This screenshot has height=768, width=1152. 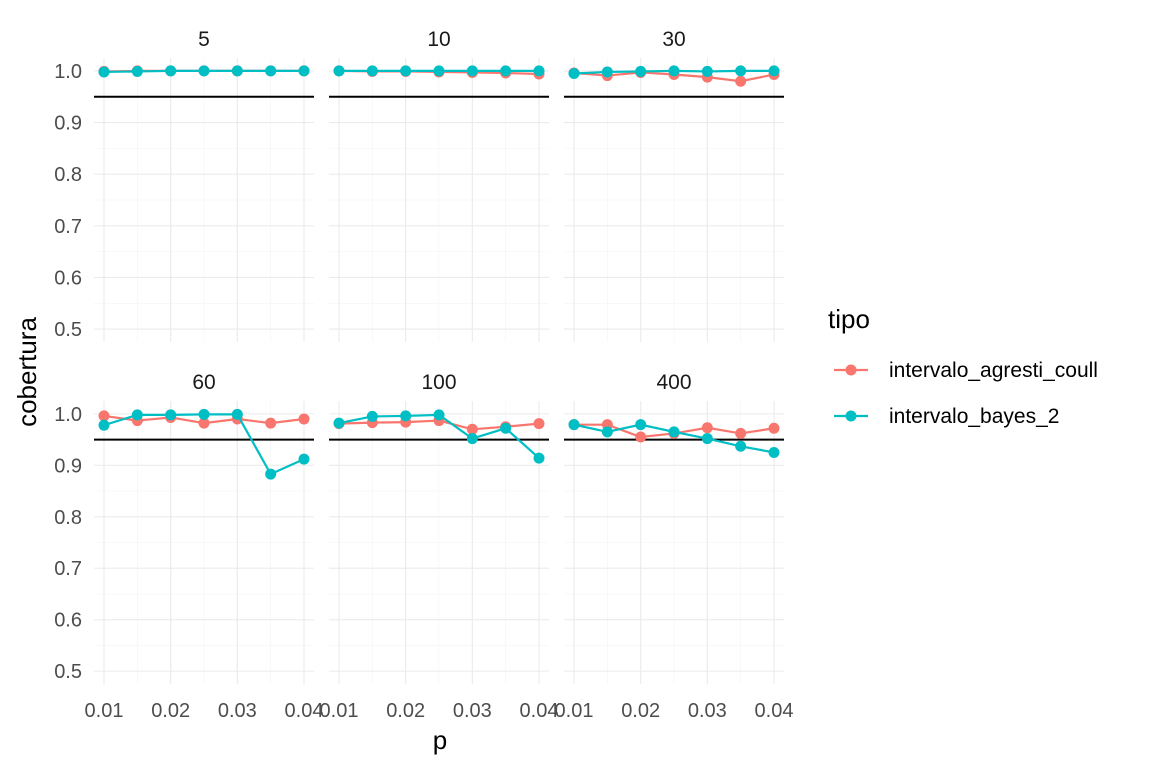 I want to click on facet-strip-label: 30, so click(x=673, y=39).